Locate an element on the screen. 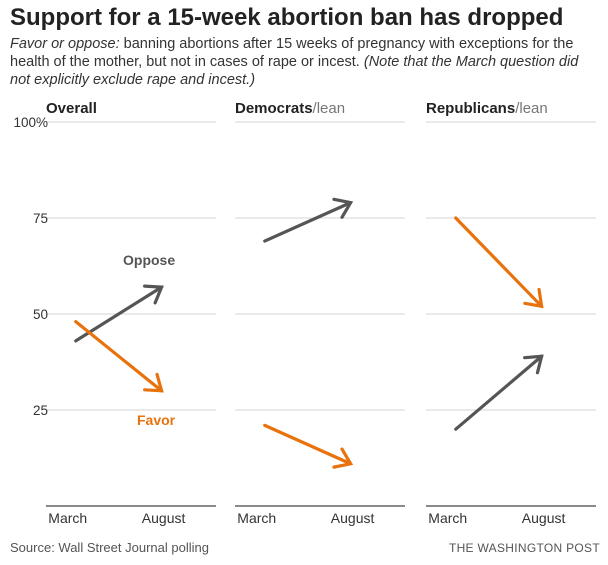 The image size is (608, 565). y-tick-label: 25 is located at coordinates (40, 410).